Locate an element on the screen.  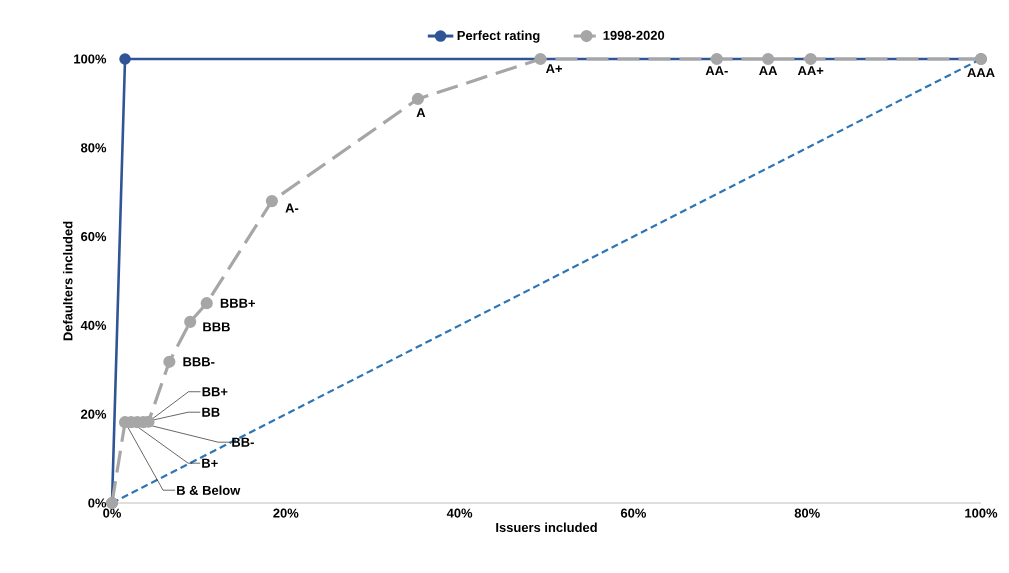
legend-label: 1998-2020 is located at coordinates (634, 35).